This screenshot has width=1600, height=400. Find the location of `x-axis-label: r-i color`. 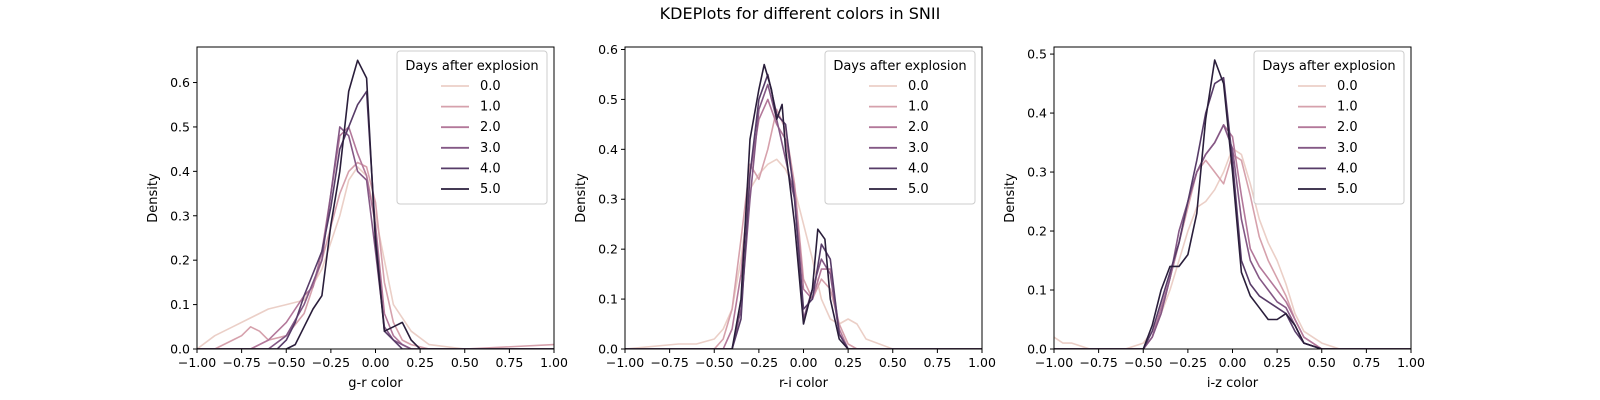

x-axis-label: r-i color is located at coordinates (804, 383).